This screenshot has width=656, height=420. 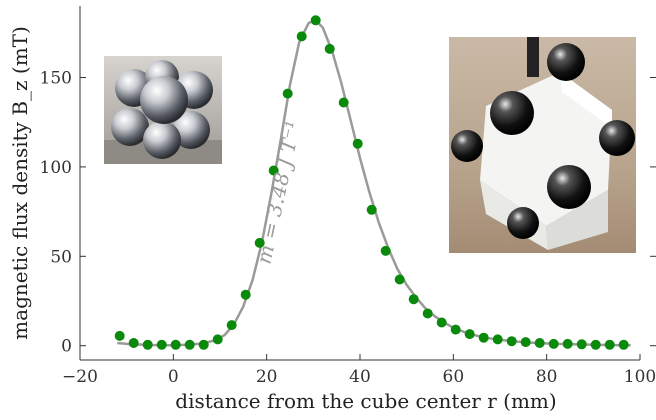 I want to click on x-tick-label: 100, so click(x=640, y=377).